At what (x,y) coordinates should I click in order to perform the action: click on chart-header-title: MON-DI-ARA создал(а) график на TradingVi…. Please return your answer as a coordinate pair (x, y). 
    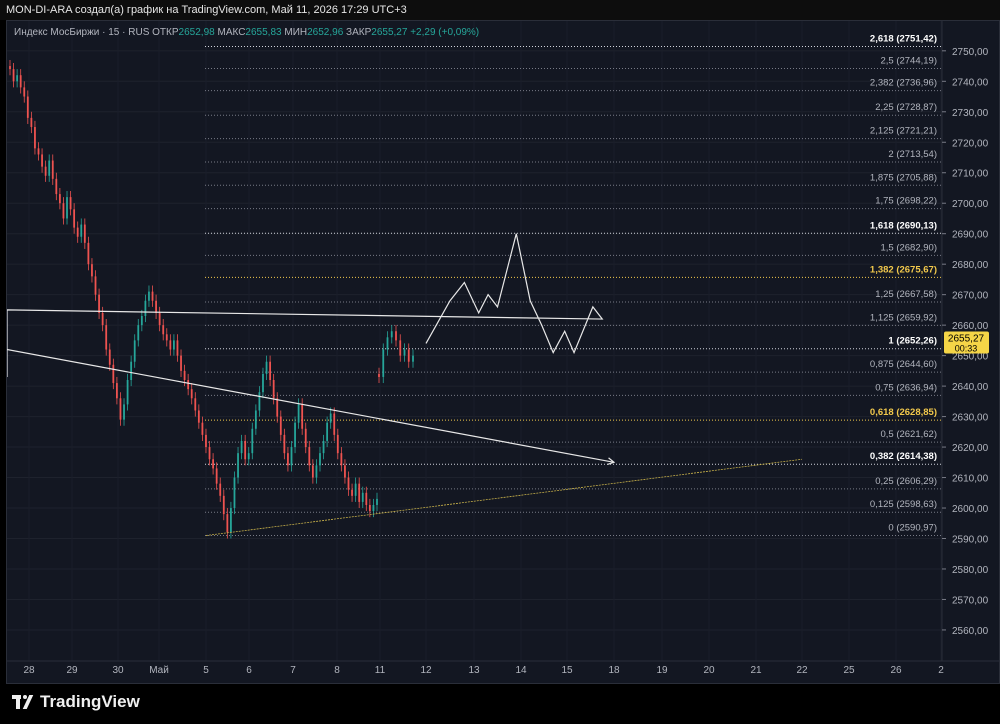
    Looking at the image, I should click on (500, 10).